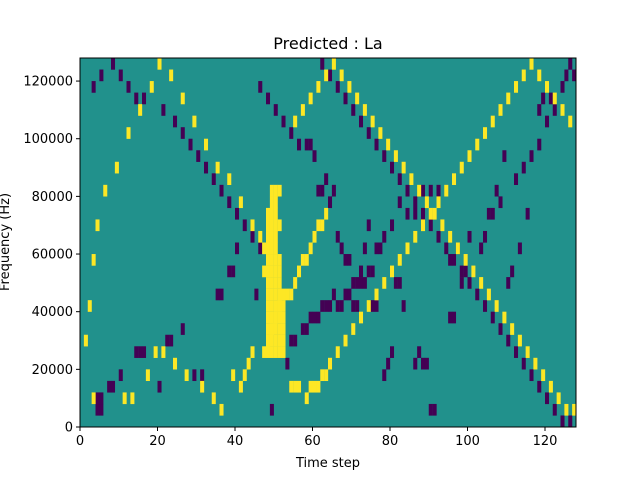 Image resolution: width=640 pixels, height=480 pixels. Describe the element at coordinates (6, 242) in the screenshot. I see `y-axis-label: Frequency (Hz)` at that location.